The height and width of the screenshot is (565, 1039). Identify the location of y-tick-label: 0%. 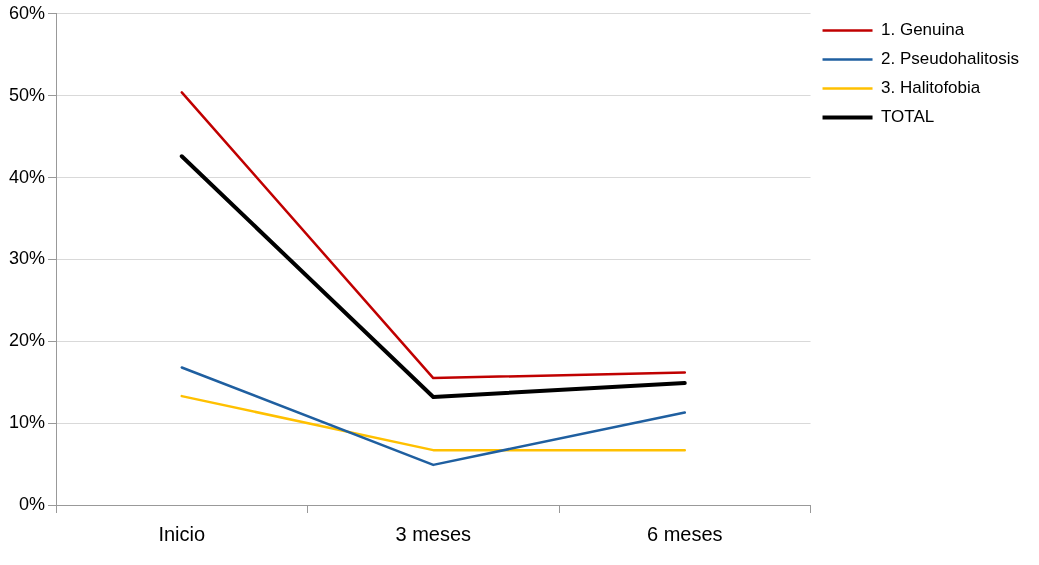
(32, 503).